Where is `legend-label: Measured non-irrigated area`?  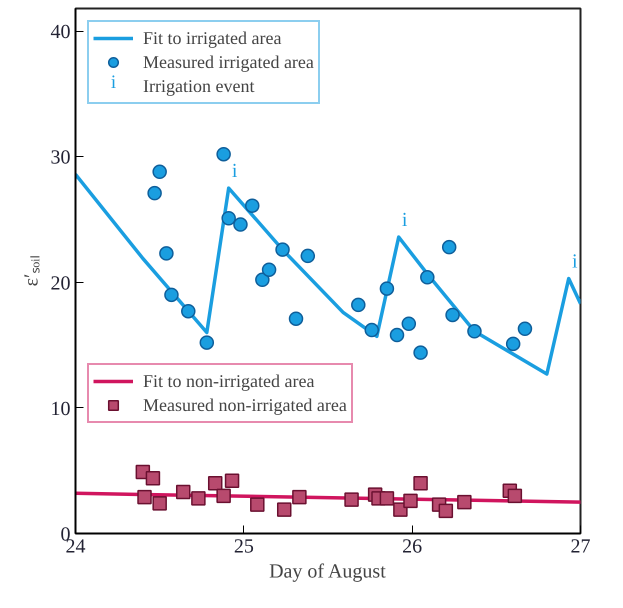 legend-label: Measured non-irrigated area is located at coordinates (245, 405).